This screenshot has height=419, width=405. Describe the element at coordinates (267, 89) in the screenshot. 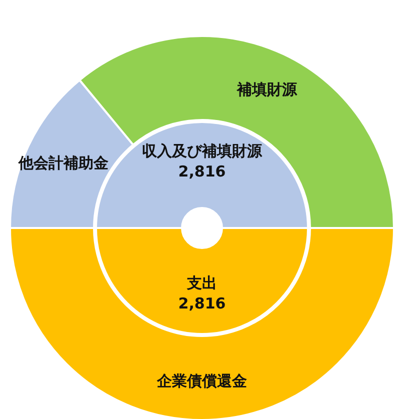

I see `slice-label: 補填財源` at that location.